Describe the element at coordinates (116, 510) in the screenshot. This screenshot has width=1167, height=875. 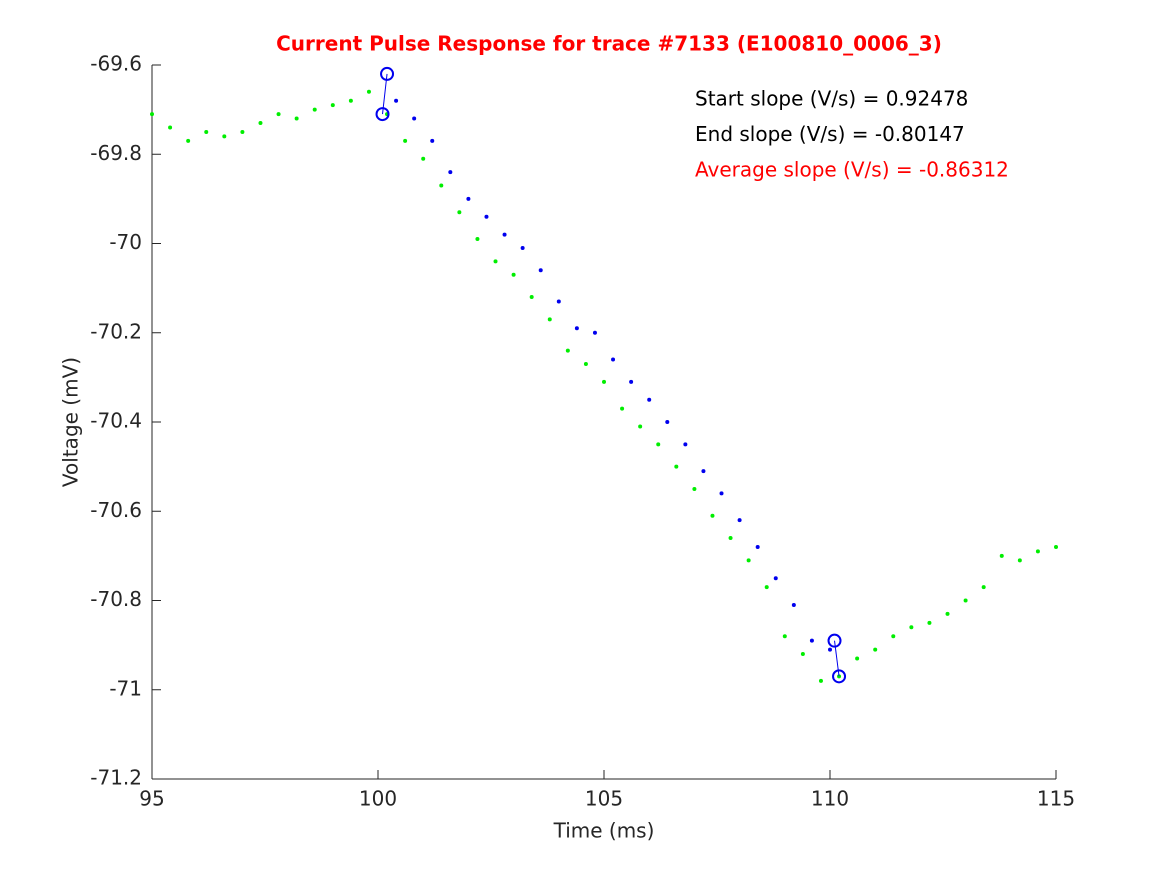
I see `y-tick-label: -70.6` at that location.